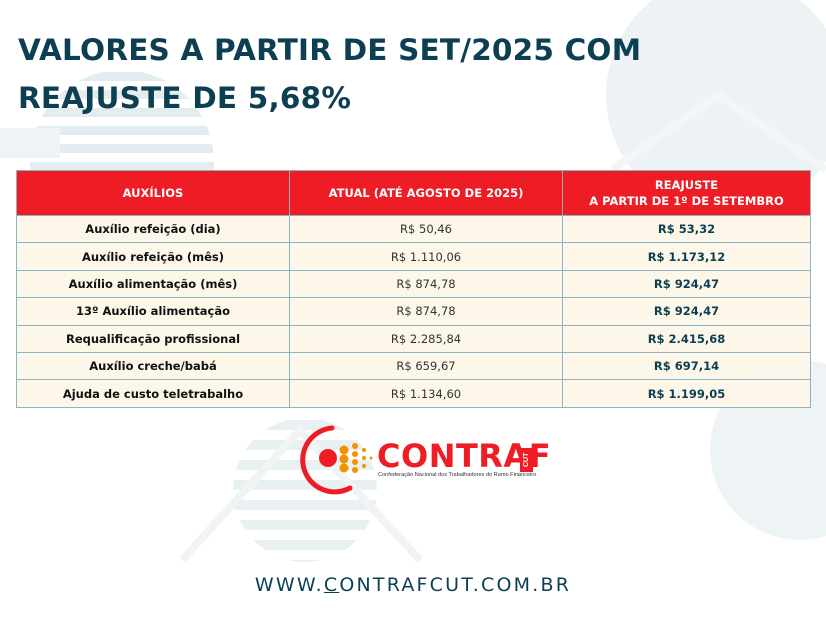 The height and width of the screenshot is (620, 826). Describe the element at coordinates (717, 132) in the screenshot. I see `bg-triangle-line` at that location.